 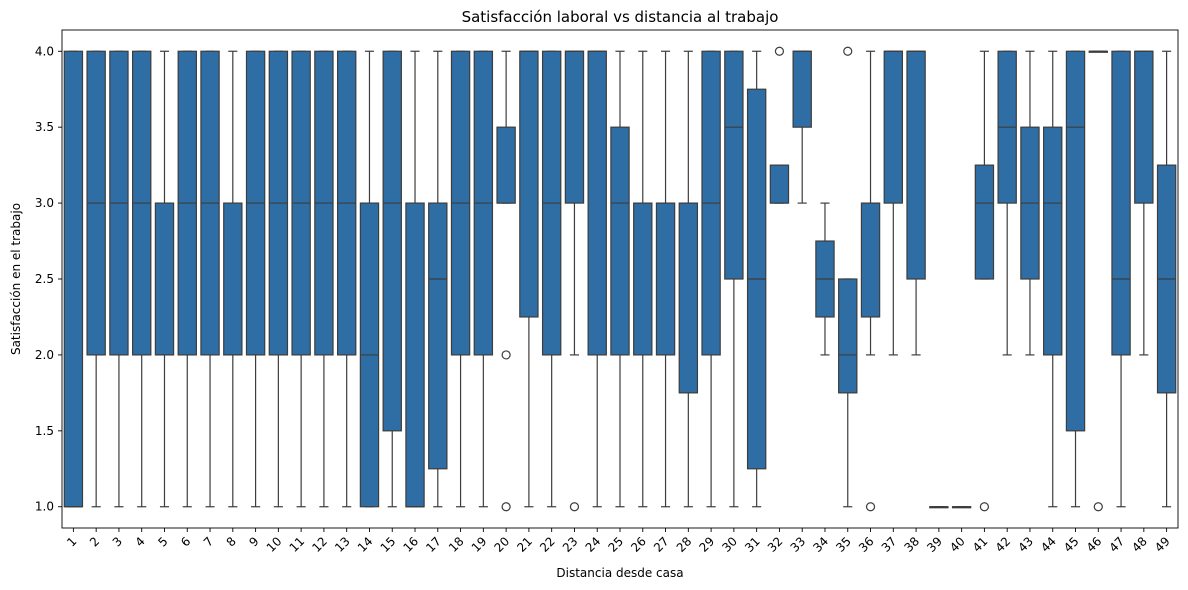 What do you see at coordinates (661, 544) in the screenshot?
I see `x-tick-label: 27` at bounding box center [661, 544].